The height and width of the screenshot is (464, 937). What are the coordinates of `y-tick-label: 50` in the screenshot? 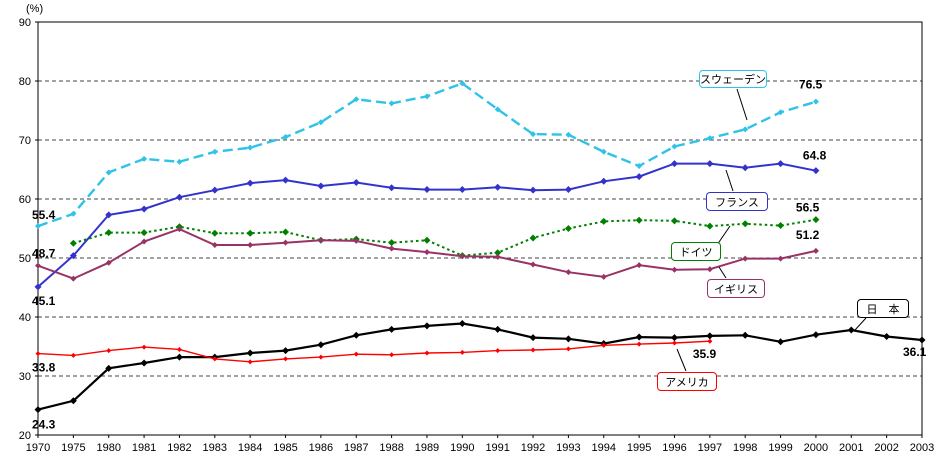 It's located at (25, 259).